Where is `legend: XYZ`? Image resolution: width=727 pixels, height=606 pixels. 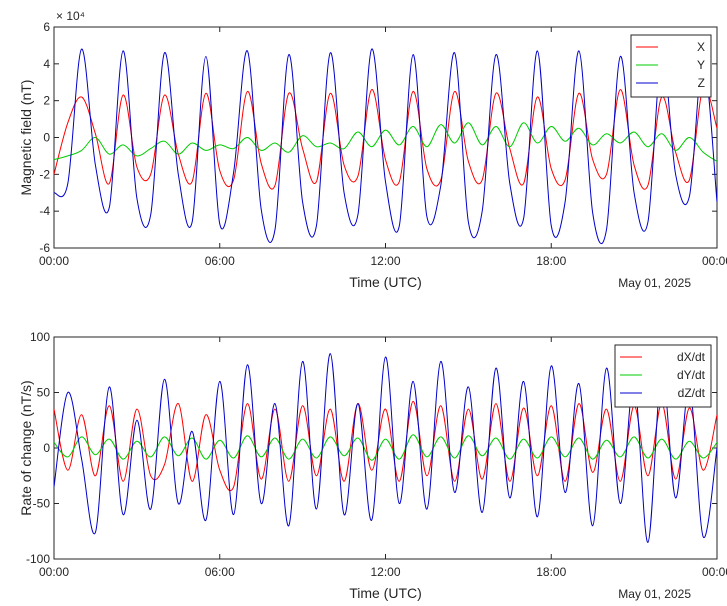 legend: XYZ is located at coordinates (671, 66).